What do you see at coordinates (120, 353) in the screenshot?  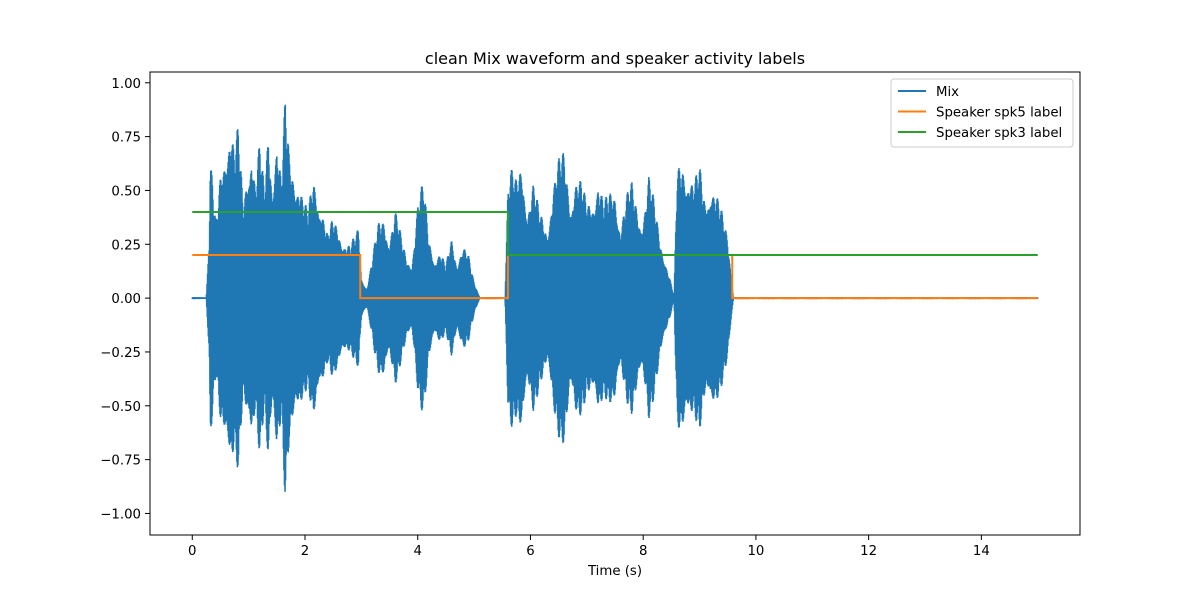 I see `y-tick-label: −0.25` at bounding box center [120, 353].